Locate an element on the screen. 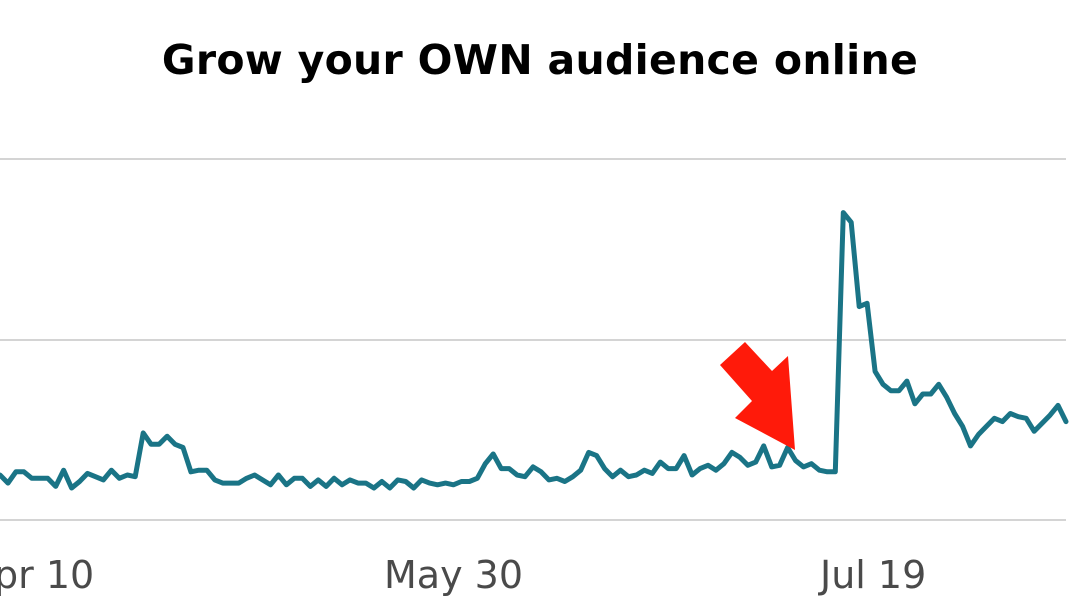  x-tick-label: pr 10 is located at coordinates (47, 575).